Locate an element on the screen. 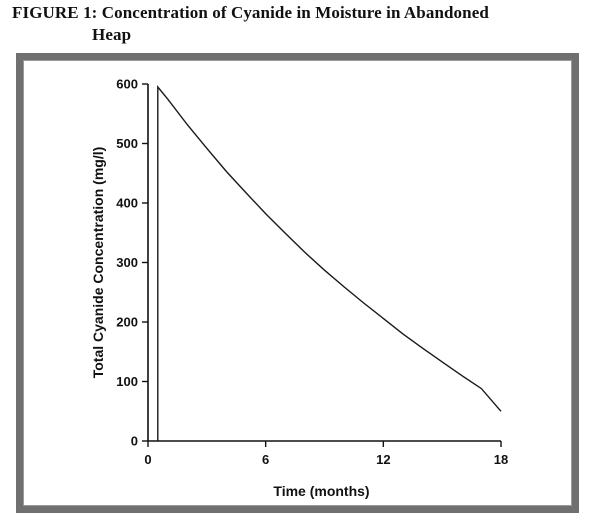 This screenshot has height=522, width=596. y-ticks: 0 100 200 300 400 500 600 is located at coordinates (132, 263).